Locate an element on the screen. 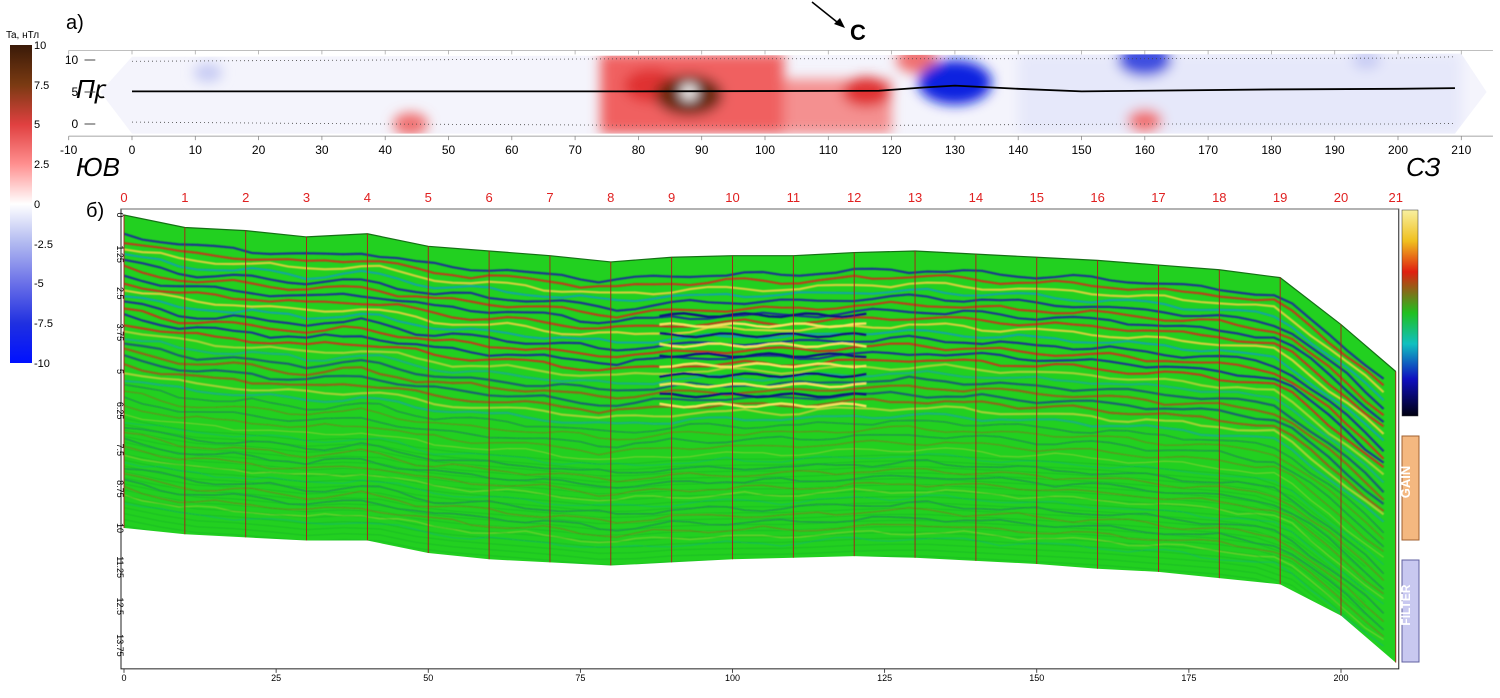 The height and width of the screenshot is (698, 1500). colorbar-a-tick: -10 is located at coordinates (42, 363).